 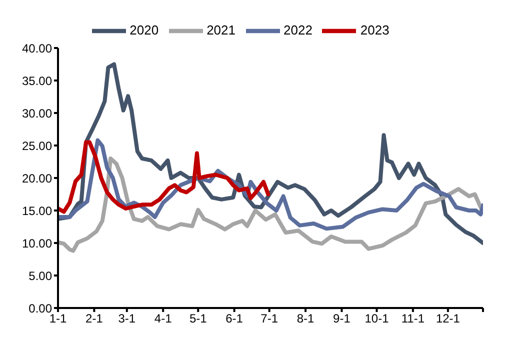 What do you see at coordinates (164, 177) in the screenshot?
I see `line-series` at bounding box center [164, 177].